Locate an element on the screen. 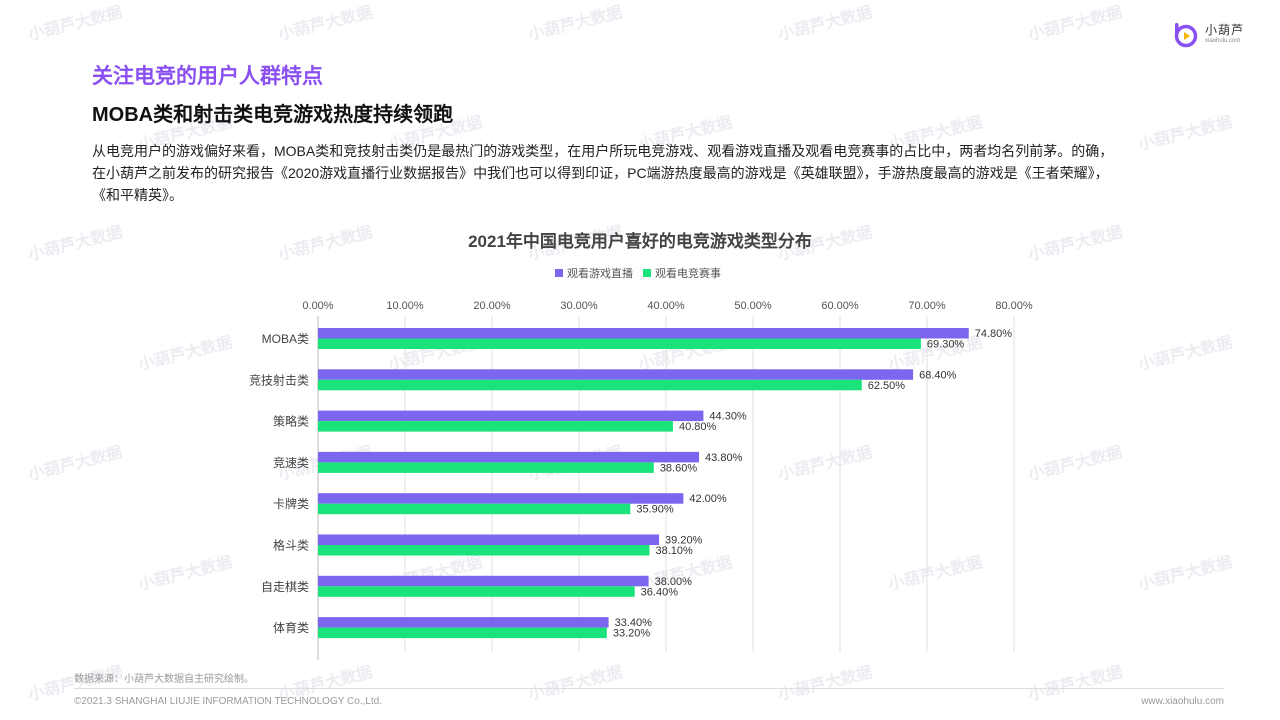 Image resolution: width=1280 pixels, height=720 pixels. brand-url: xiaohulu.com is located at coordinates (1222, 41).